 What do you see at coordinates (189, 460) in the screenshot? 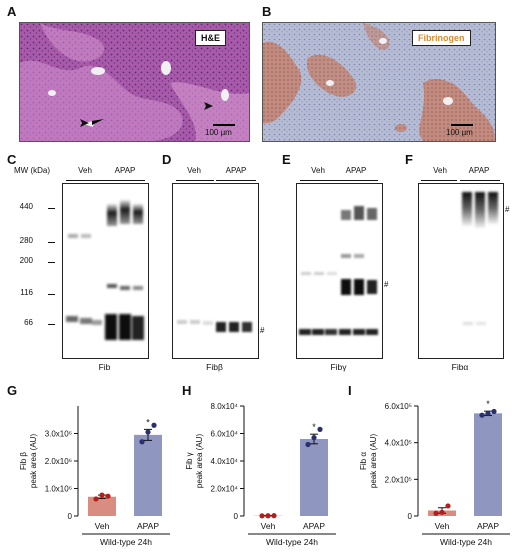
I see `y-axis-label: Fib γ` at bounding box center [189, 460].